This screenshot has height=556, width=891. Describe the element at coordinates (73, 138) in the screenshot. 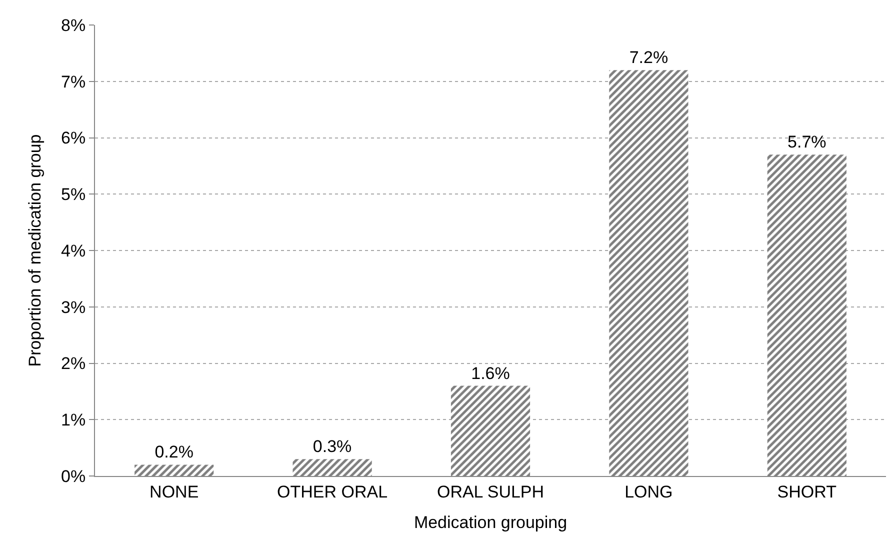

I see `y-tick-label: 6%` at that location.